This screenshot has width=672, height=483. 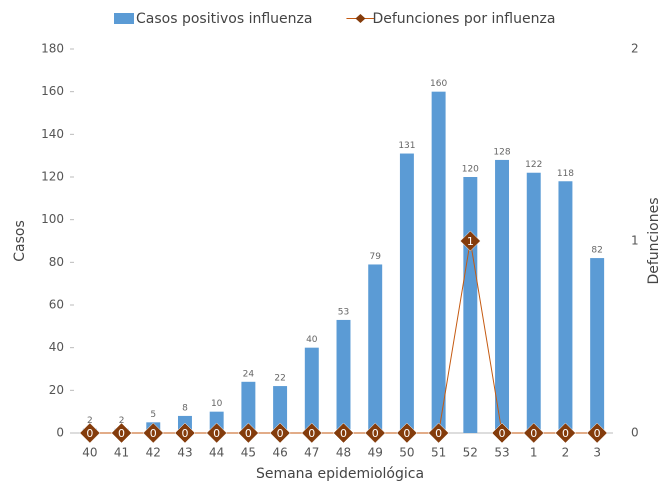 What do you see at coordinates (501, 453) in the screenshot?
I see `x-tick-label: 53` at bounding box center [501, 453].